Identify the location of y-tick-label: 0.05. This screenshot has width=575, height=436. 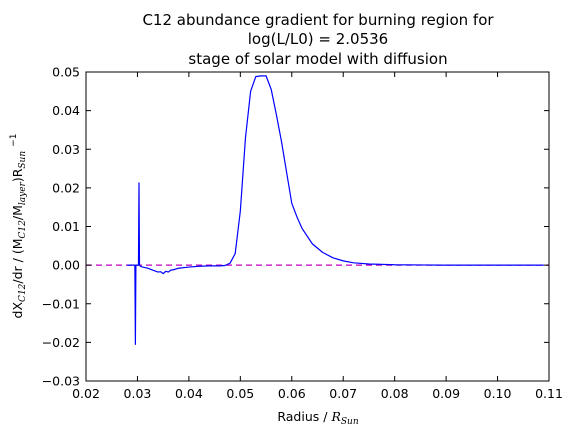
(66, 72).